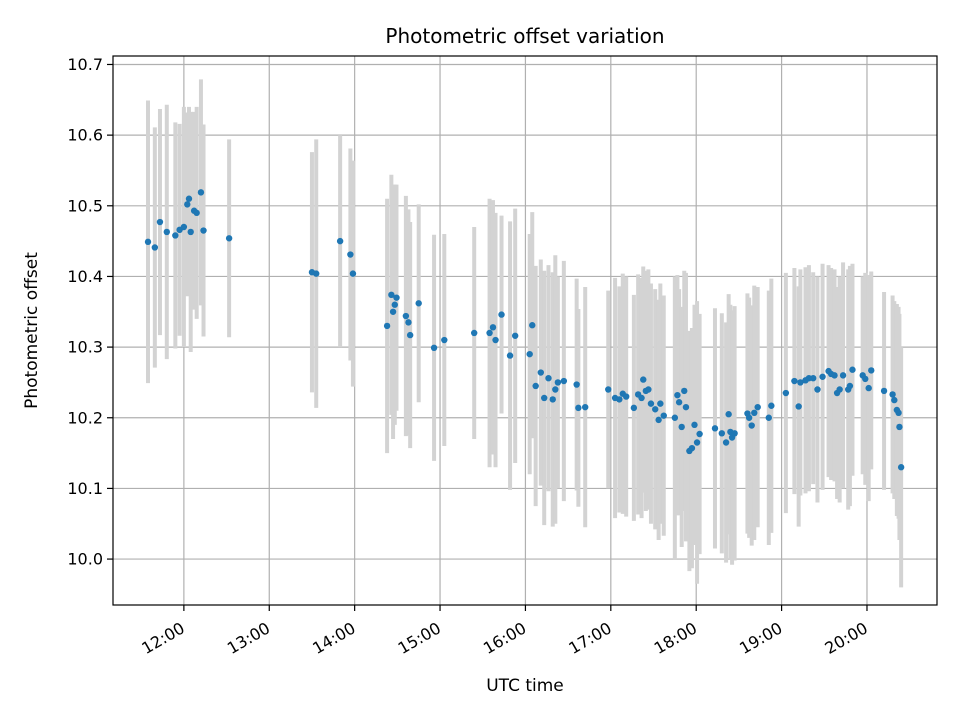  I want to click on x-tick-label: 19:00, so click(760, 638).